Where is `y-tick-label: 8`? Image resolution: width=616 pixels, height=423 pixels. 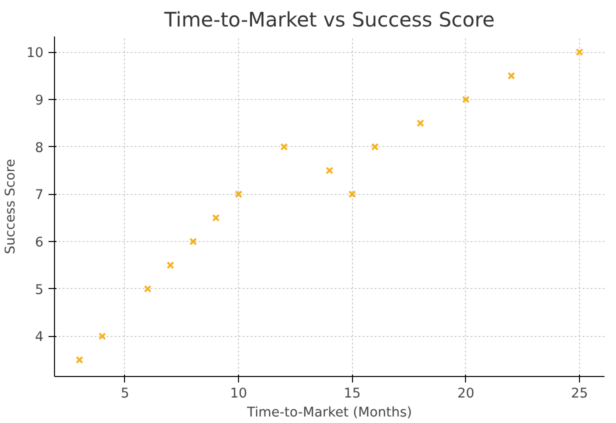
y-tick-label: 8 is located at coordinates (39, 148).